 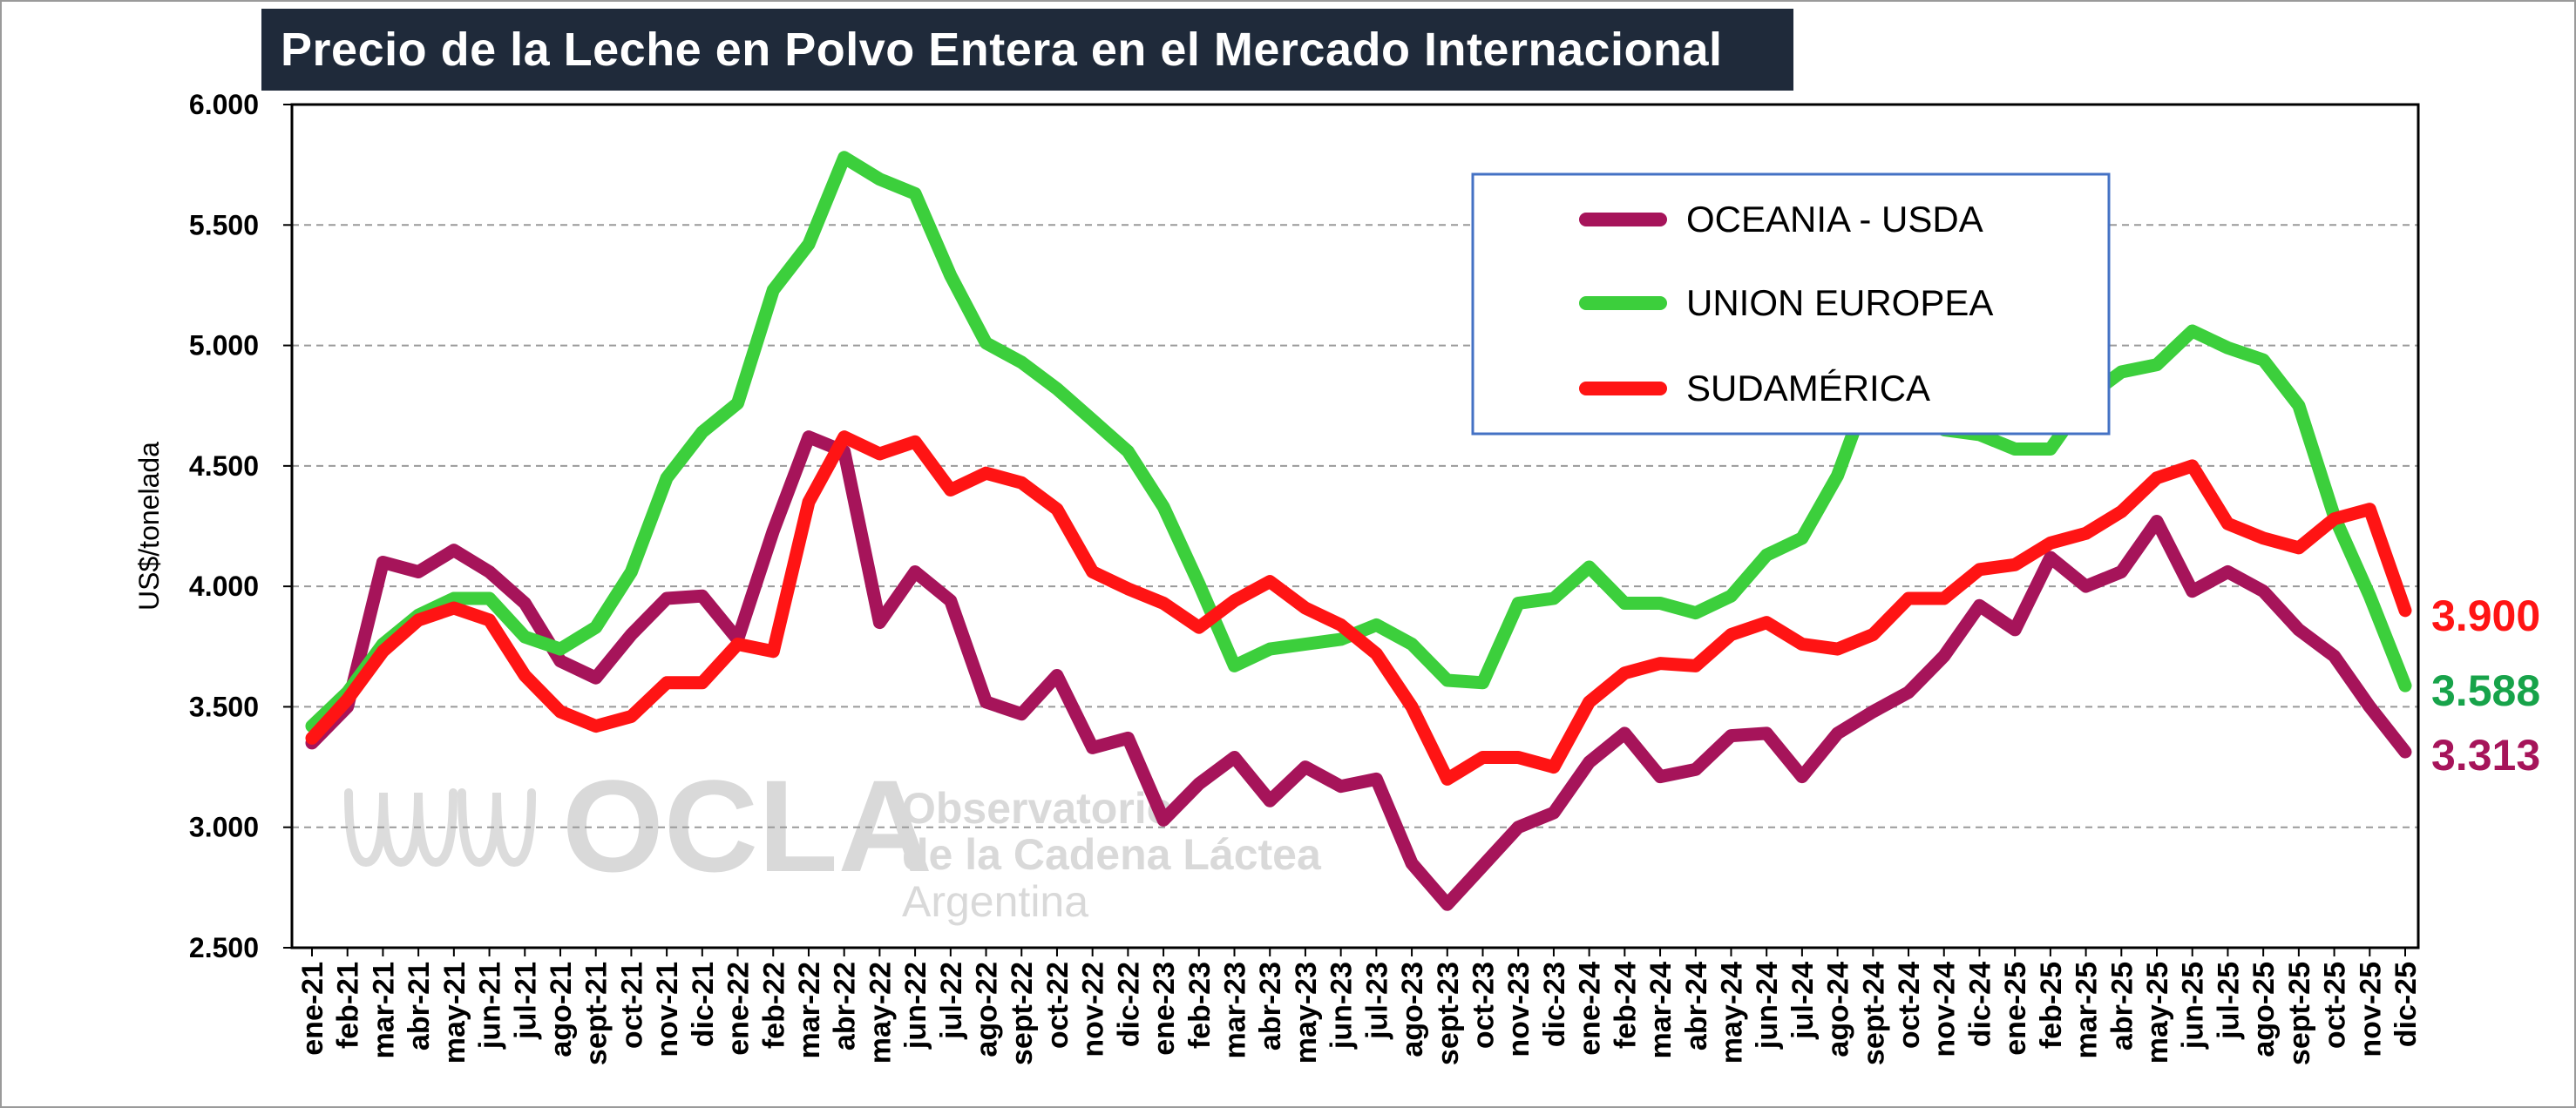 What do you see at coordinates (491, 1006) in the screenshot?
I see `x-tick-label: jun-21` at bounding box center [491, 1006].